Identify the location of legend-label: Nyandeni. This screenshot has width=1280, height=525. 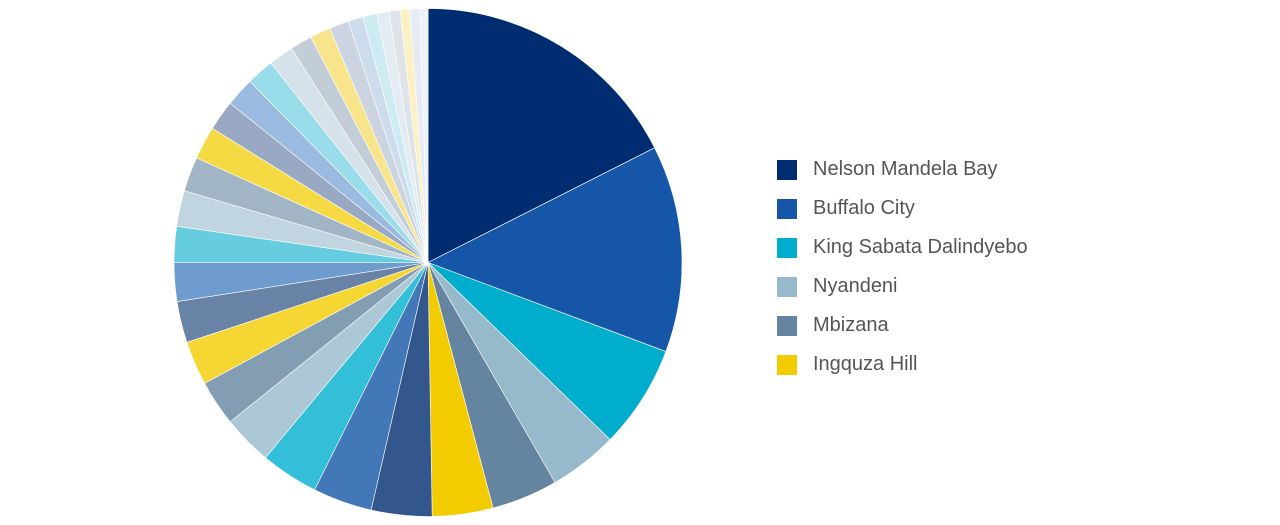
(855, 286).